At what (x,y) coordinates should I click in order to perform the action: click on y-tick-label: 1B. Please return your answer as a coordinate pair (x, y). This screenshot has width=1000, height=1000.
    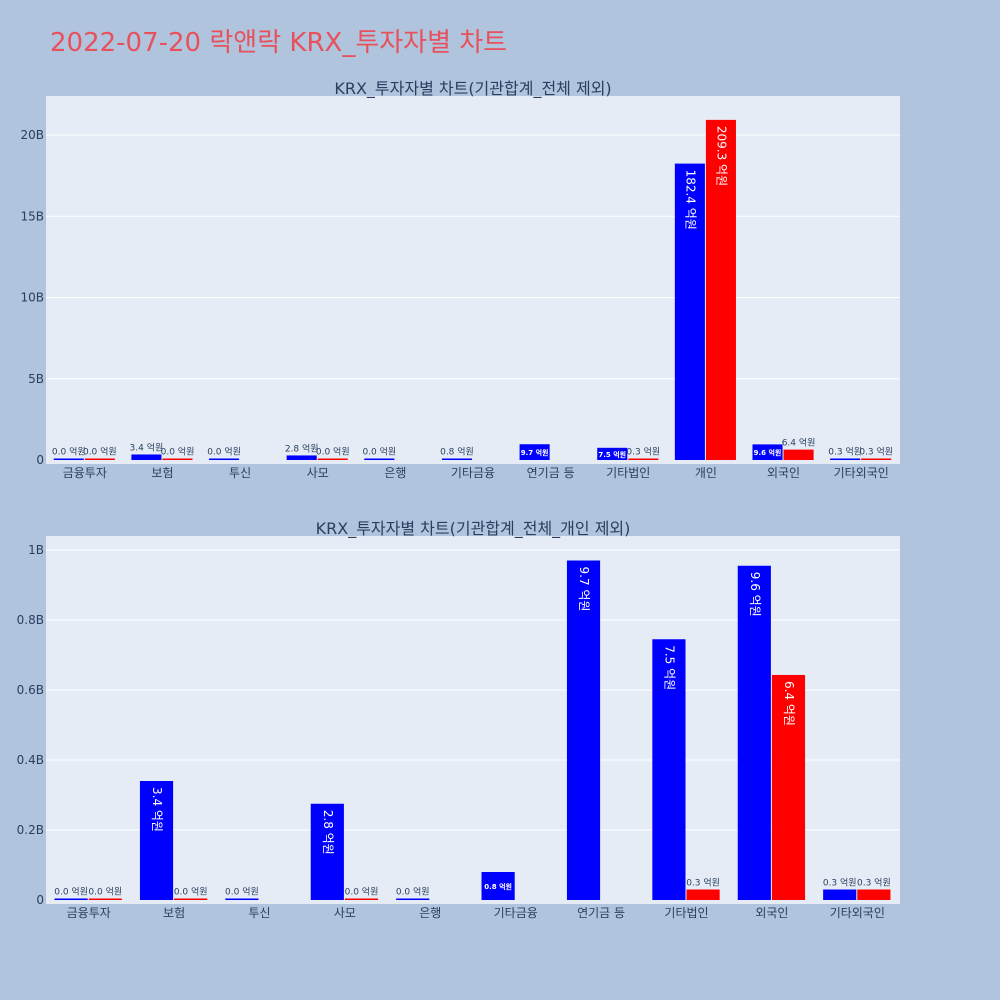
    Looking at the image, I should click on (36, 550).